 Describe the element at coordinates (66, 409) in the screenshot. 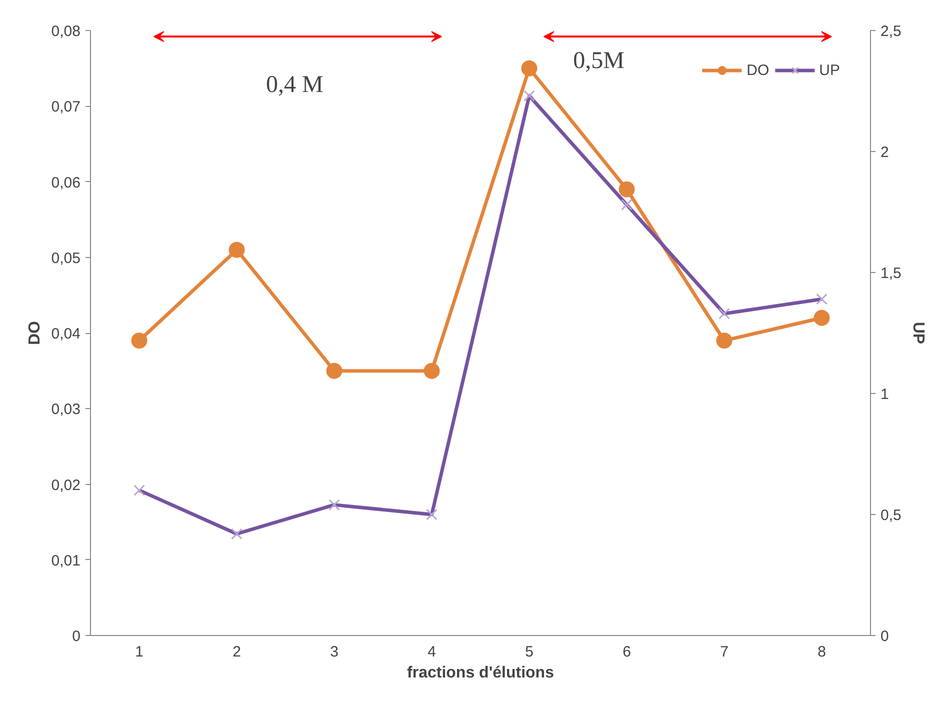

I see `y-tick-label: 0,03` at that location.